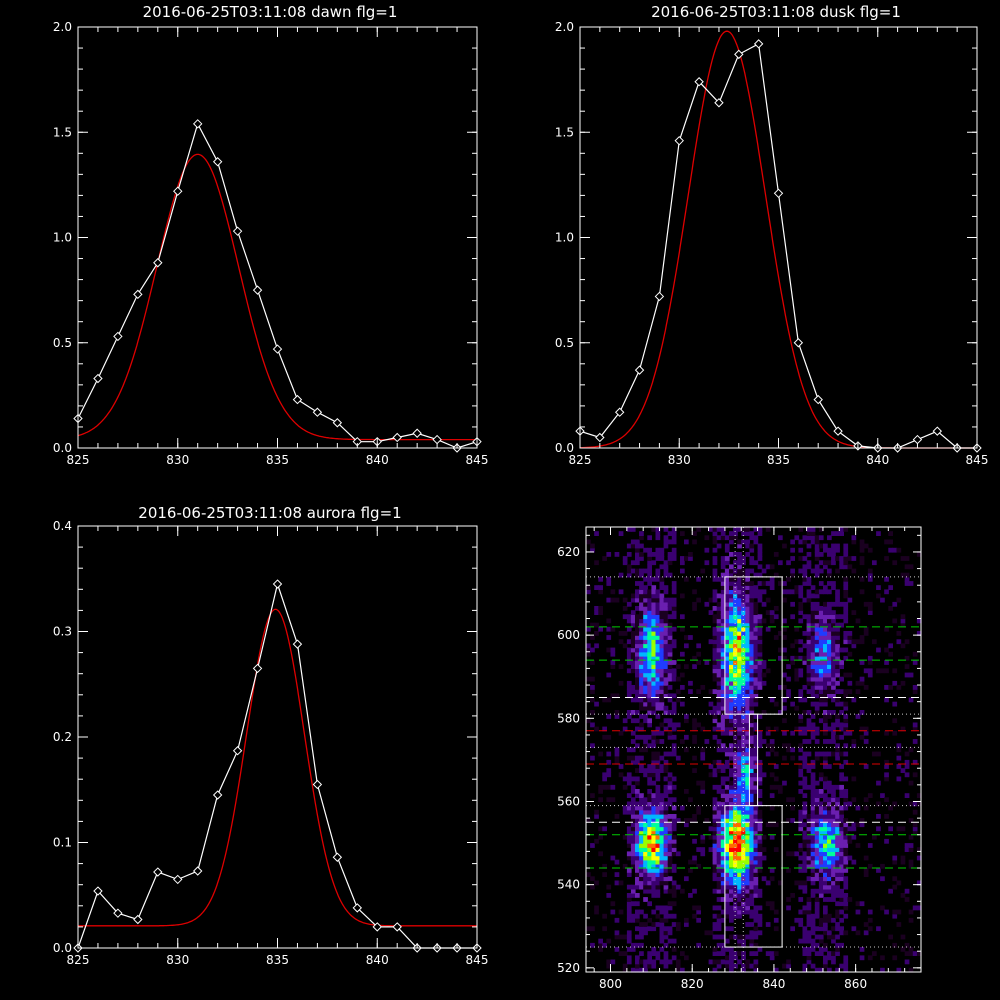  Describe the element at coordinates (269, 513) in the screenshot. I see `aurora-panel-title: 2016-06-25T03:11:08 aurora flg=1` at that location.